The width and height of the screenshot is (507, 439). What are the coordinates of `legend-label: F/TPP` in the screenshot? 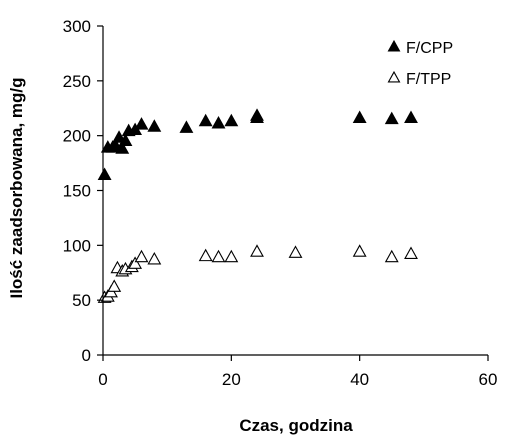 It's located at (428, 79).